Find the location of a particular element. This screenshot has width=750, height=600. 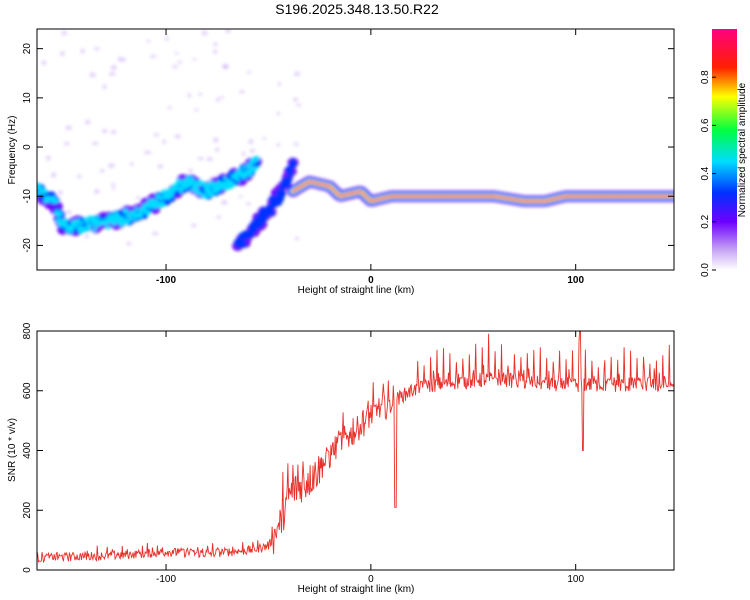

colorbar-tick-label: 0.2 is located at coordinates (705, 221).